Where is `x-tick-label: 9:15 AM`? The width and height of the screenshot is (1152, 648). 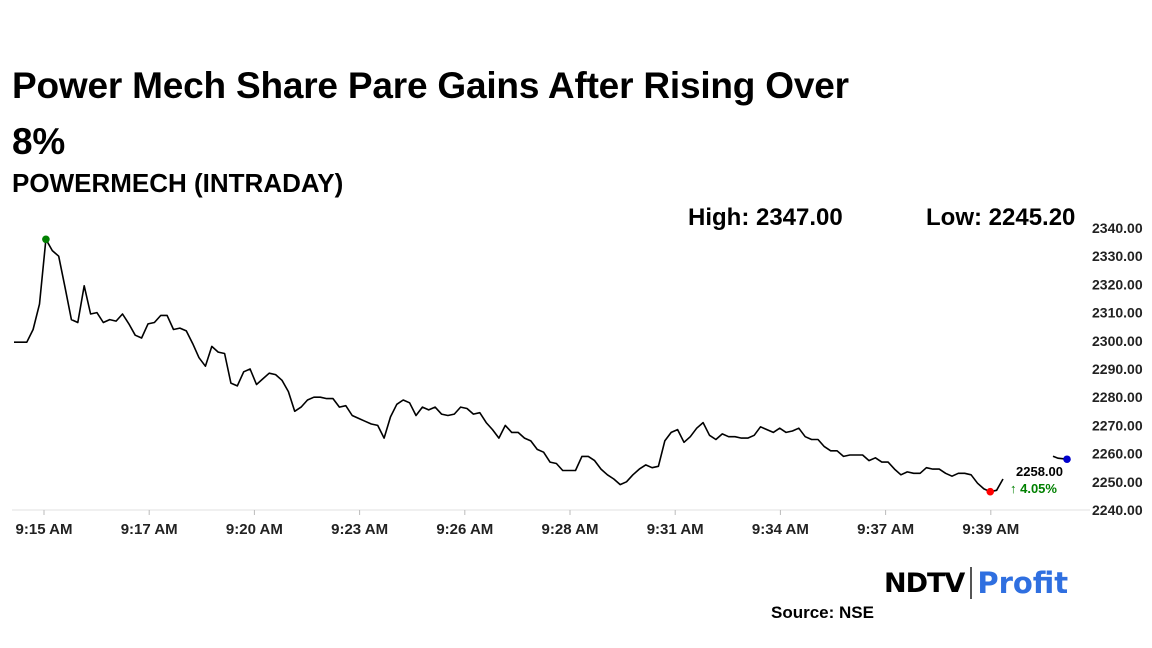 x-tick-label: 9:15 AM is located at coordinates (44, 529).